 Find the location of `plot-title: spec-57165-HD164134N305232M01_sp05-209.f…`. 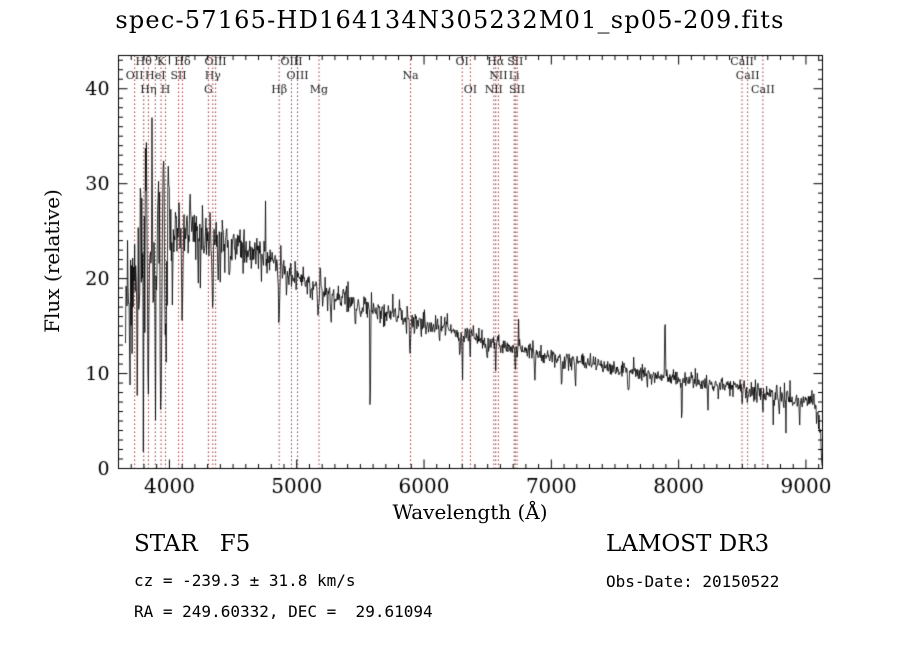

plot-title: spec-57165-HD164134N305232M01_sp05-209.f… is located at coordinates (450, 20).